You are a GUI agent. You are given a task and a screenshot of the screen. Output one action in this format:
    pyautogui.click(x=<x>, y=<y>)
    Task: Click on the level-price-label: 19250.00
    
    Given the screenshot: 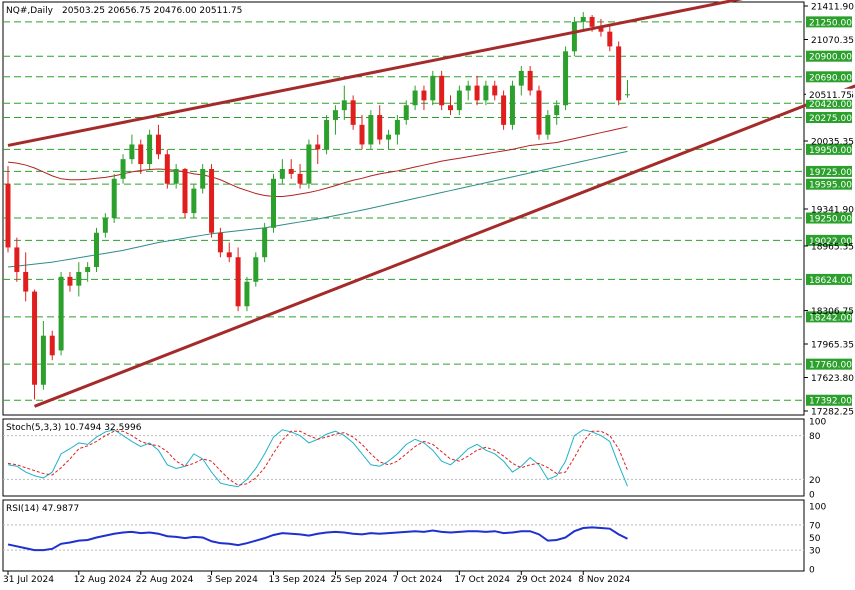 What is the action you would take?
    pyautogui.click(x=830, y=220)
    